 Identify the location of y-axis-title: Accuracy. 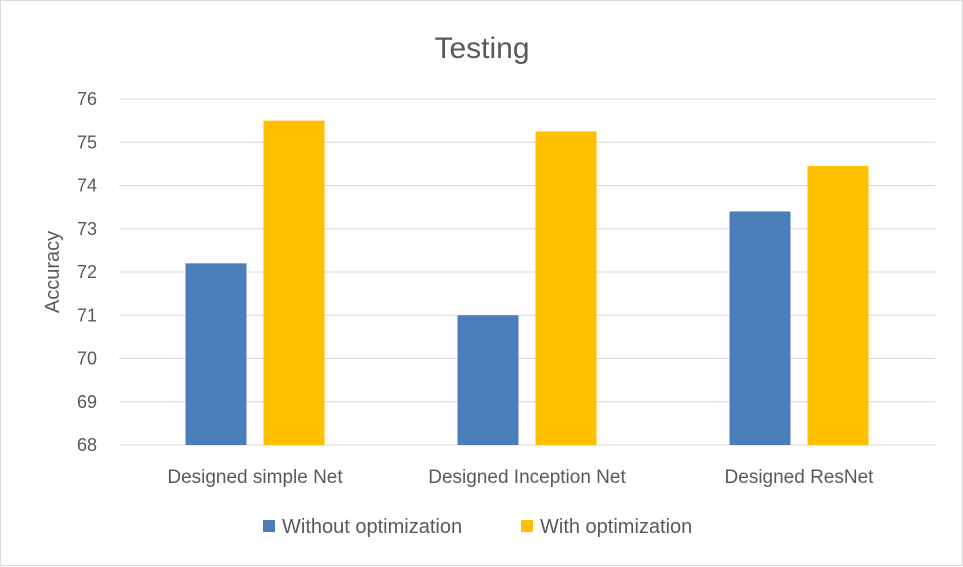
(53, 272).